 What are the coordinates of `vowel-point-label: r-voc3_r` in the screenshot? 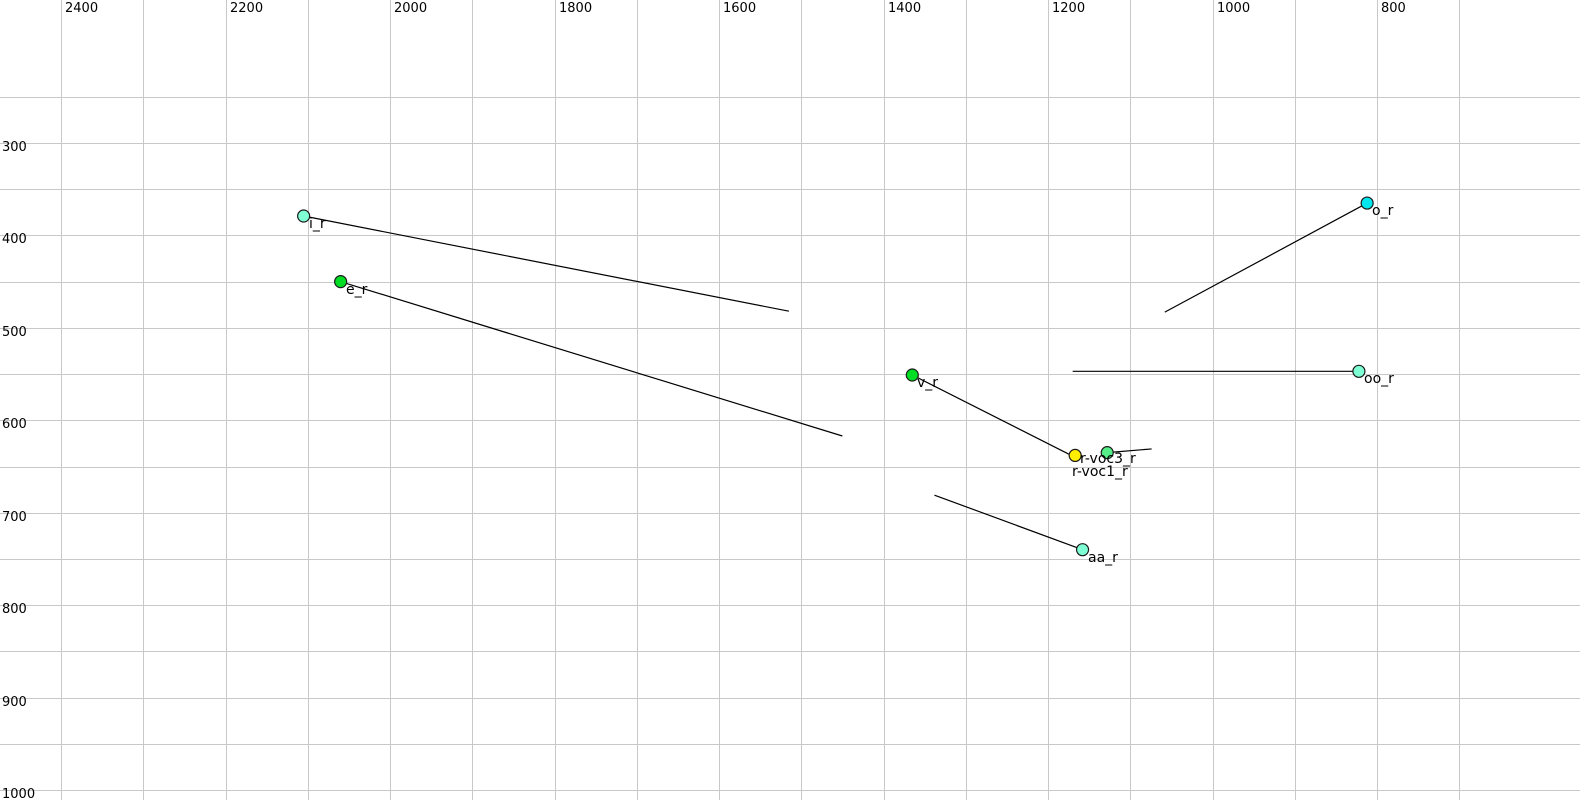 It's located at (1108, 459).